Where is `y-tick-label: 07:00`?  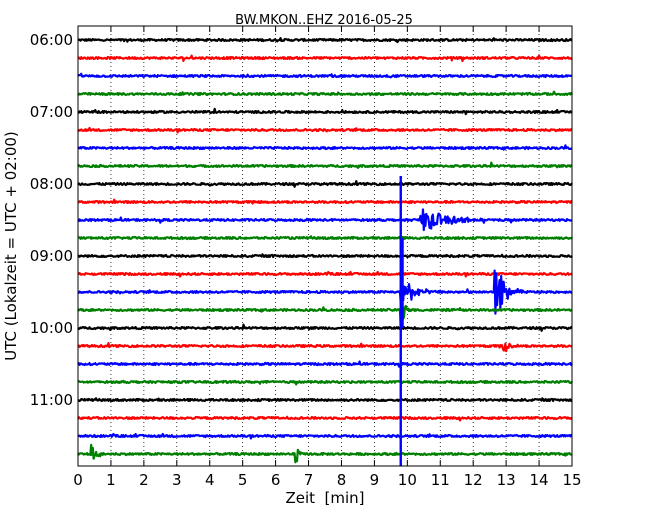
y-tick-label: 07:00 is located at coordinates (51, 112).